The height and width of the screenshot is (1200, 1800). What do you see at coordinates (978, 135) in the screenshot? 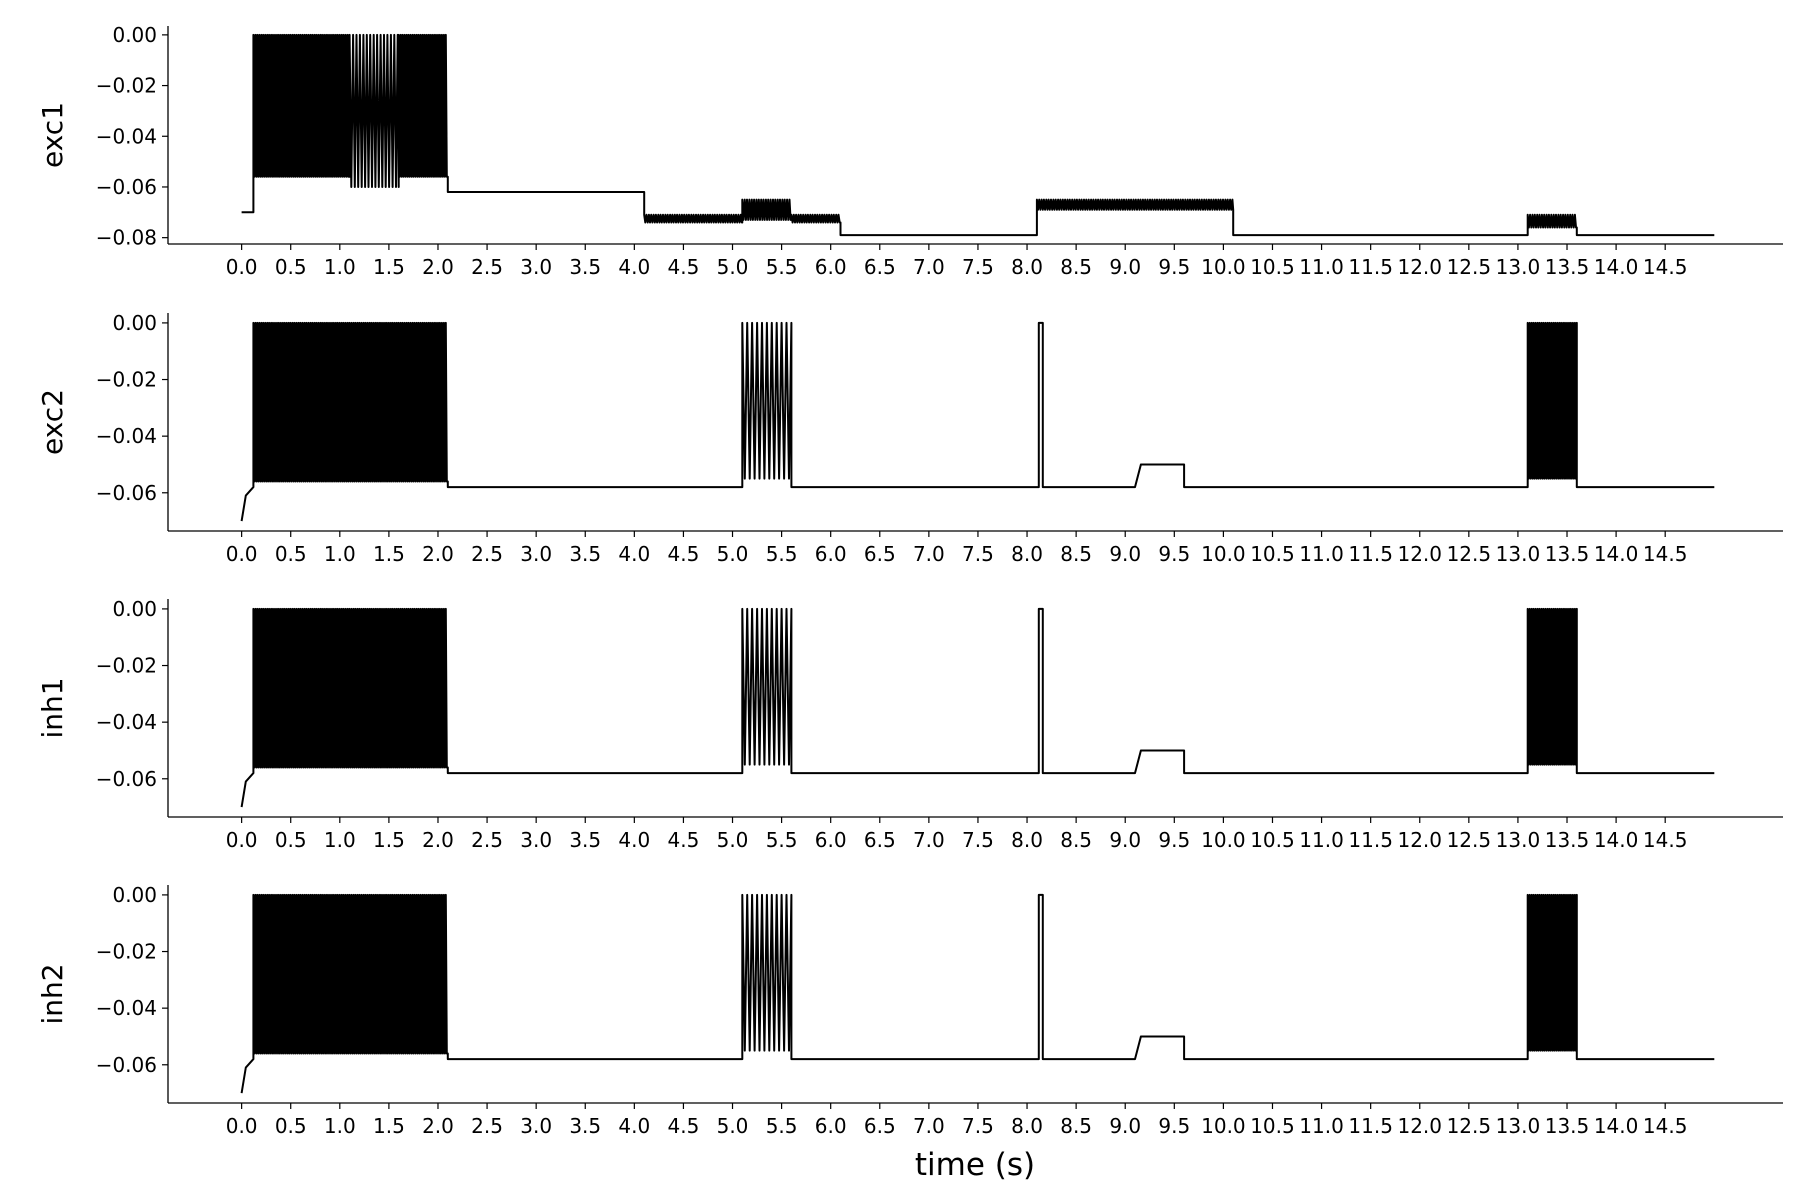
I see `trace-exc1` at bounding box center [978, 135].